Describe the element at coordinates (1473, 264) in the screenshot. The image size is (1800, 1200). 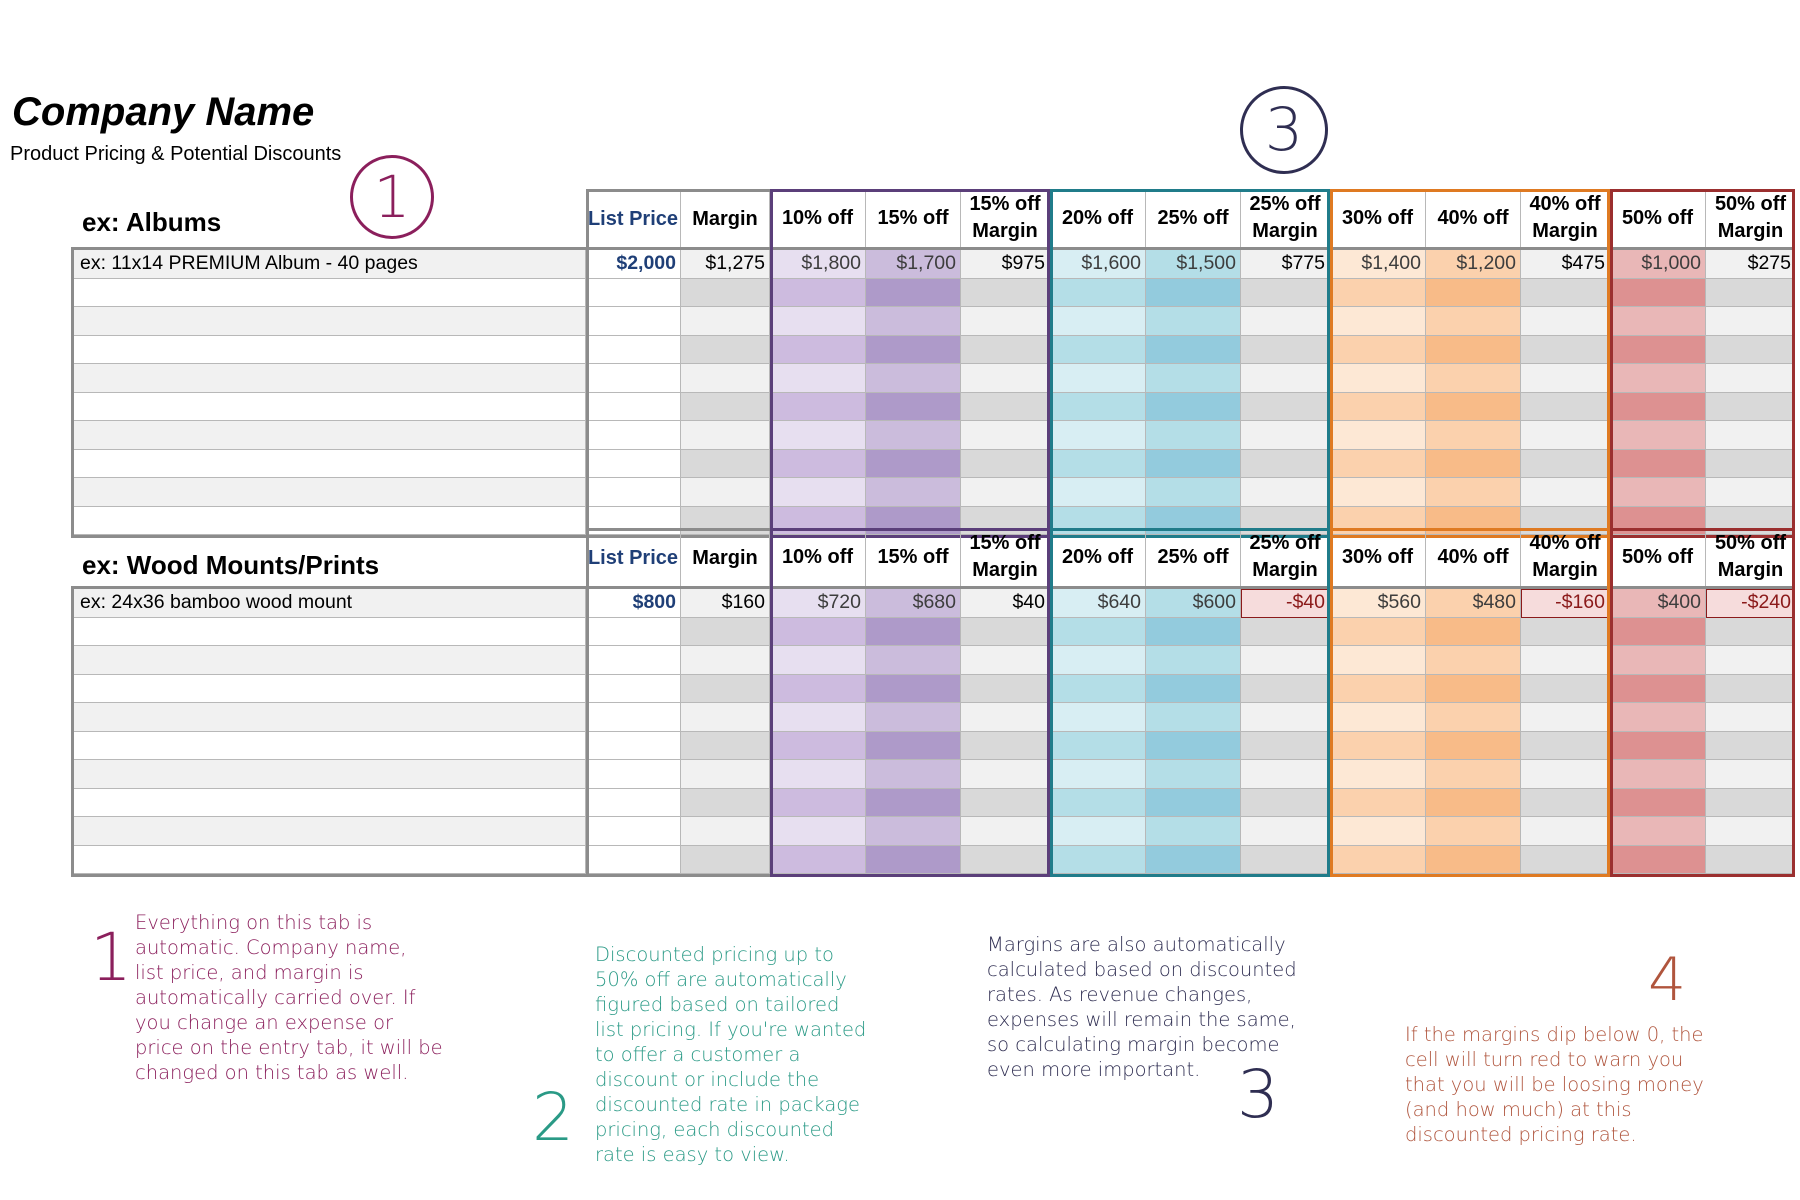
I see `price-cell-d40: $1,200` at that location.